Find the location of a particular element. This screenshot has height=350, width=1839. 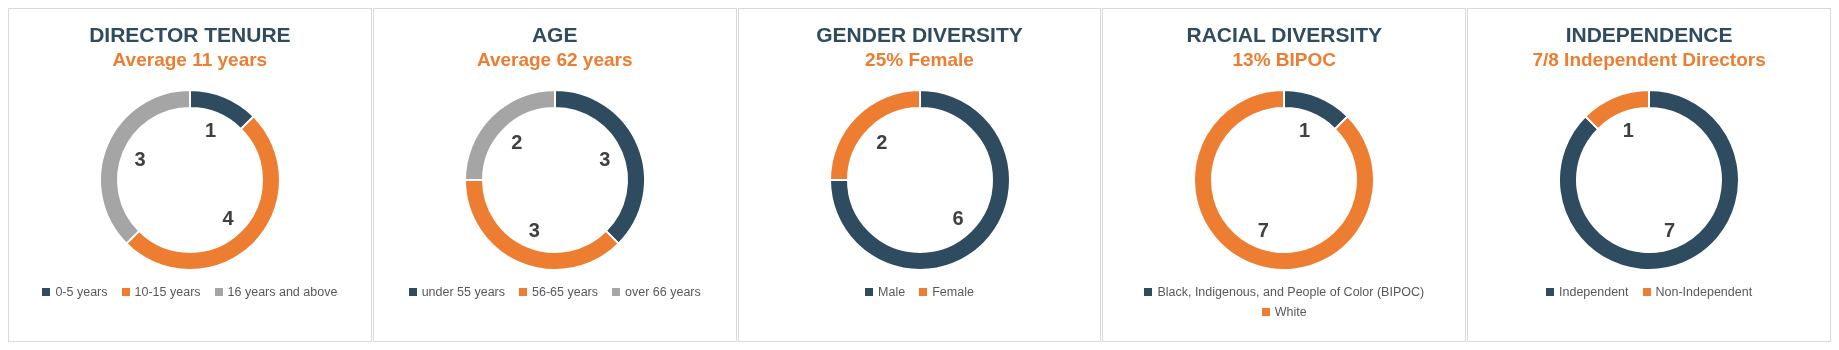

chart-title: AGE is located at coordinates (554, 35).